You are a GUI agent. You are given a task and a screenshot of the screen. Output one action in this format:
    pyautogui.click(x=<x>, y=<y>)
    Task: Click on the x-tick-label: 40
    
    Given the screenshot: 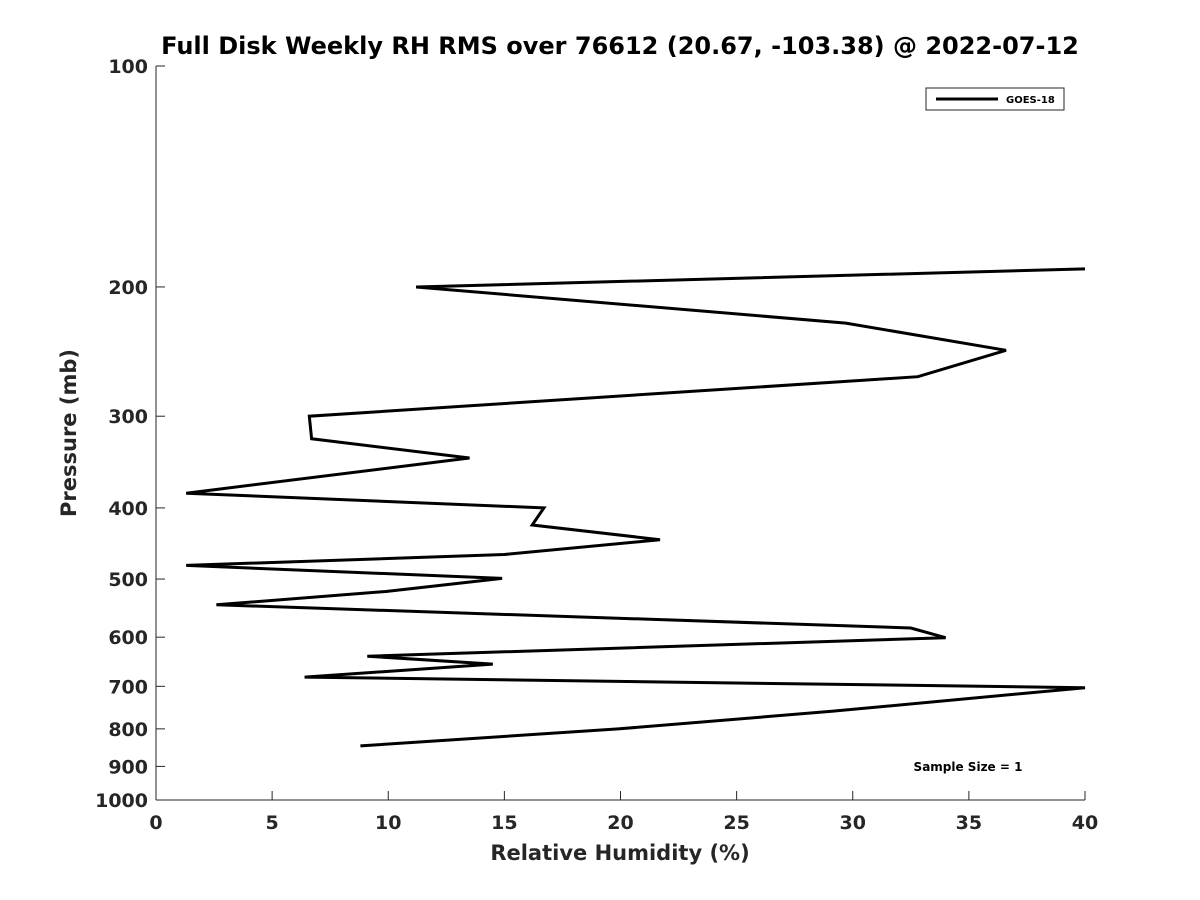 What is the action you would take?
    pyautogui.click(x=1085, y=823)
    